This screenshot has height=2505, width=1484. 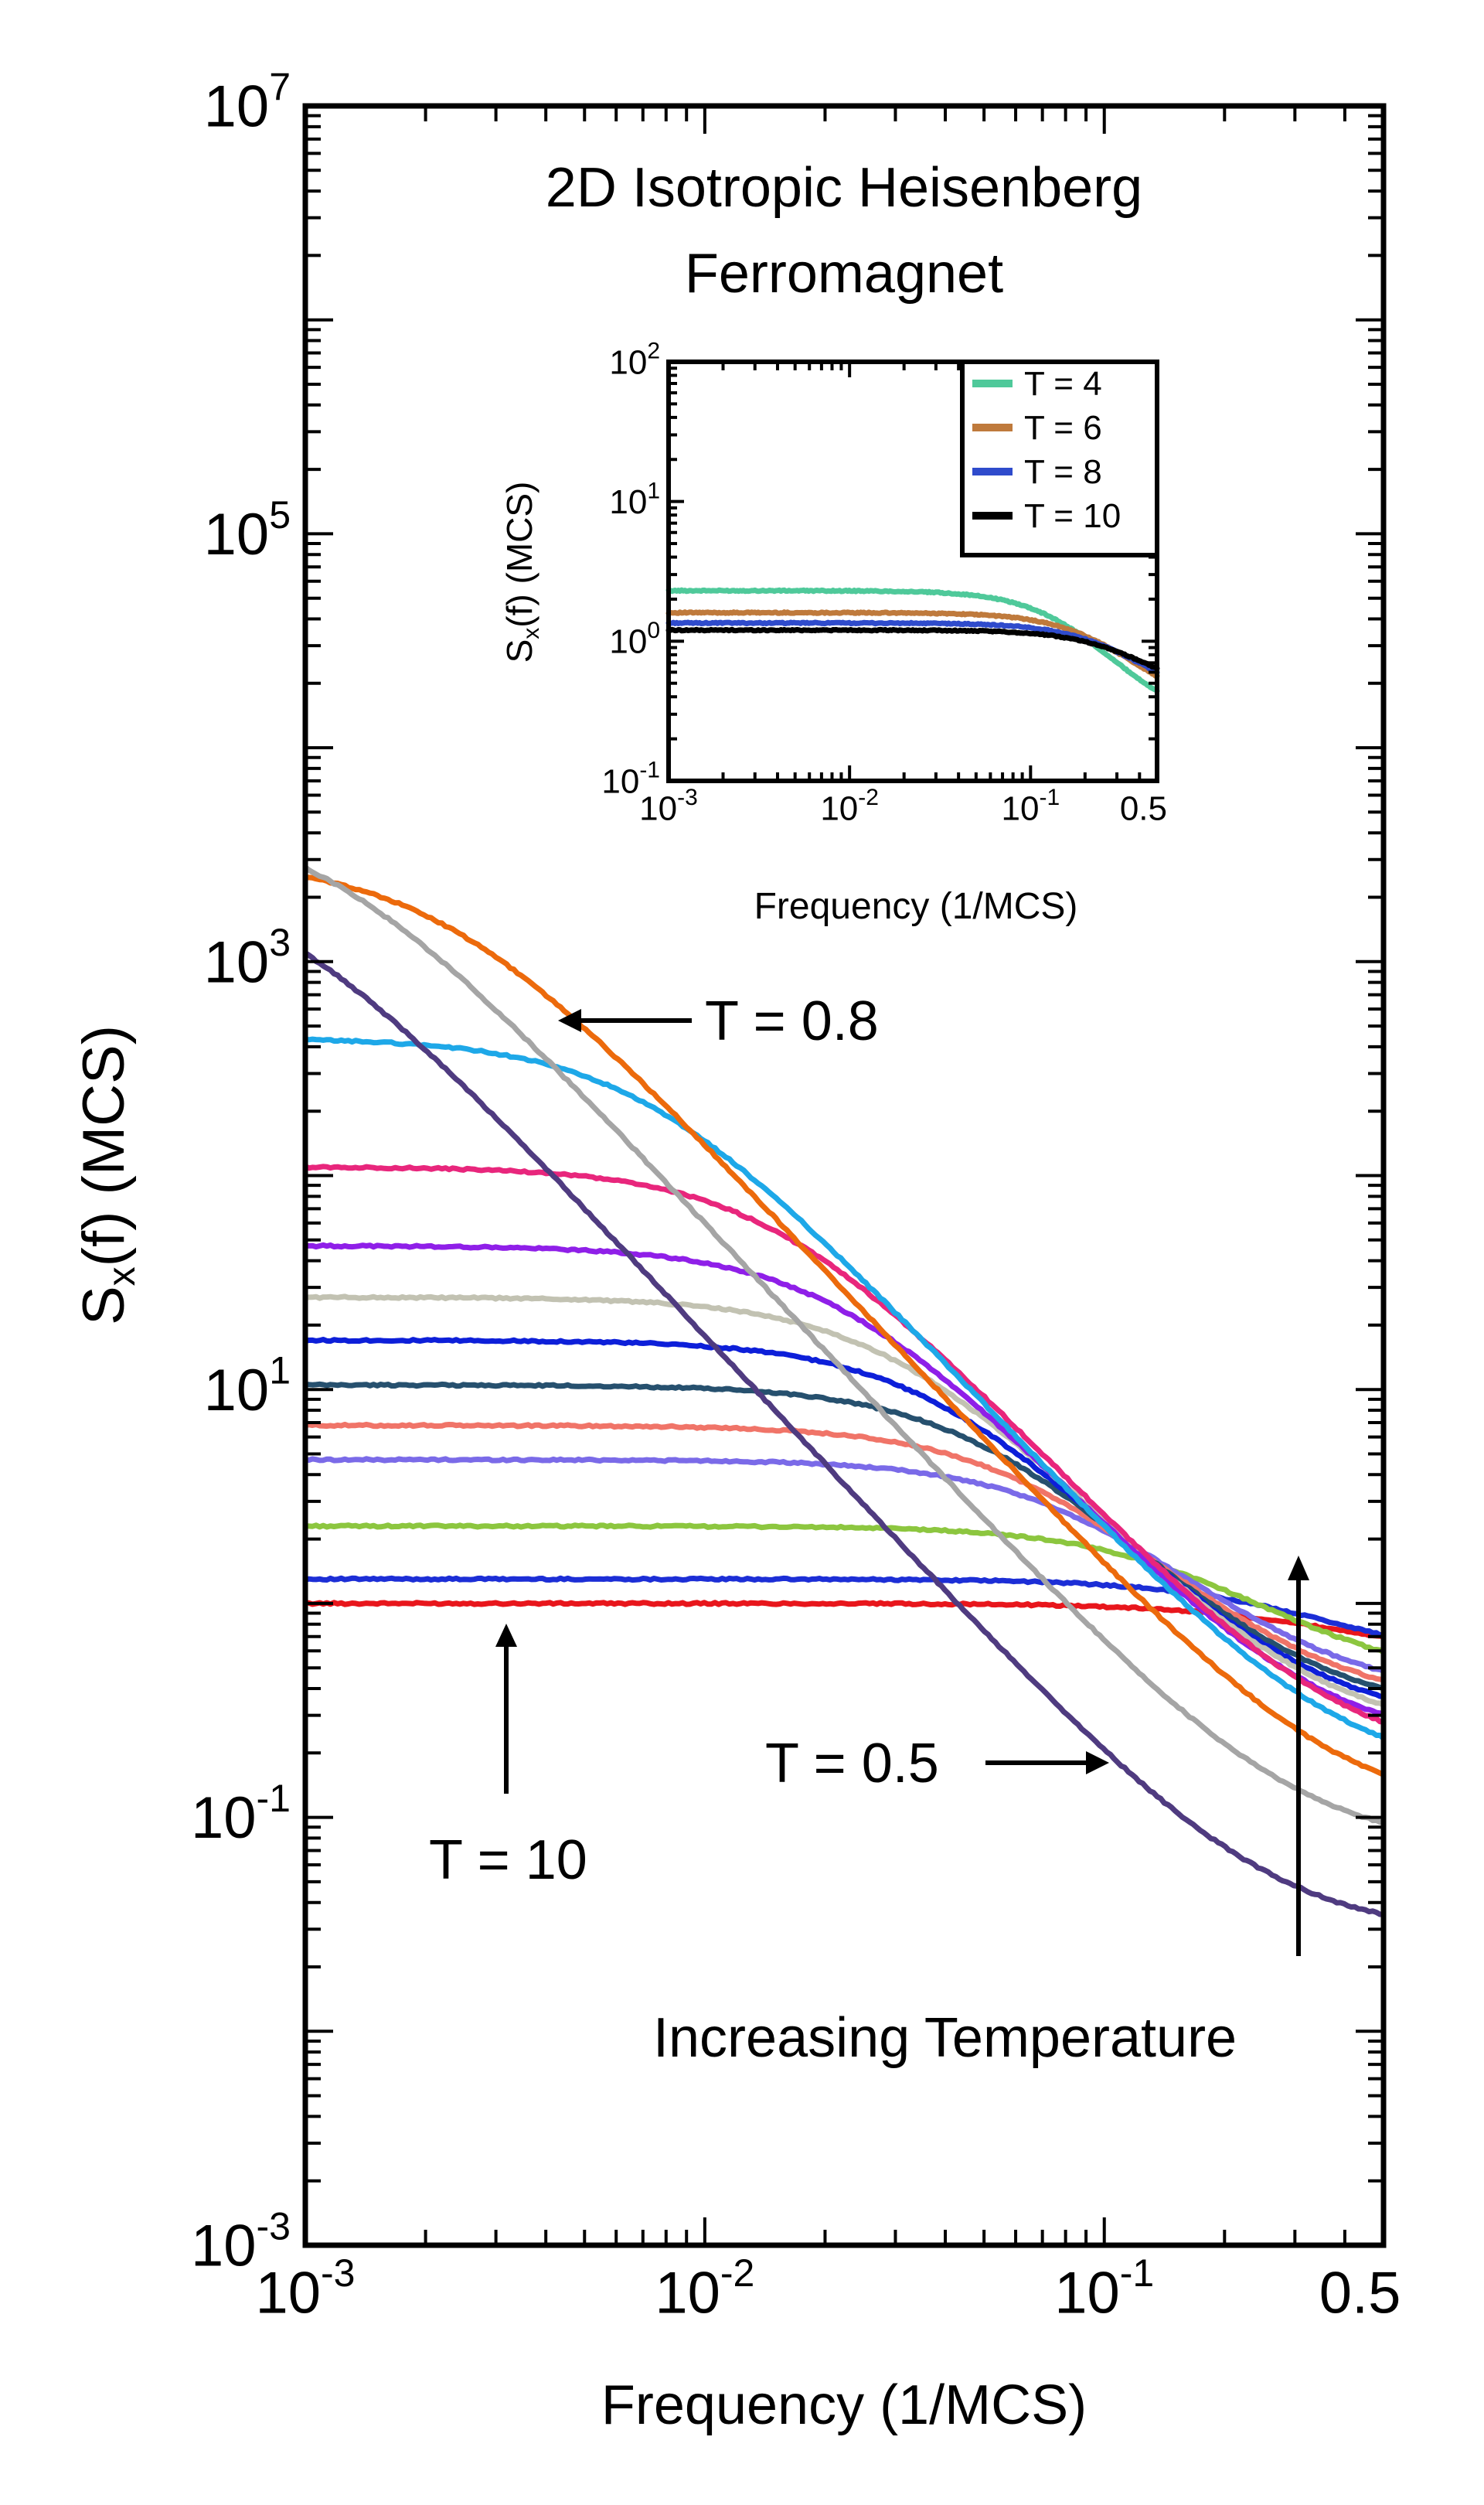 I want to click on inset-legend: T = 4 T = 6 T = 8 T = 10, so click(x=1059, y=458).